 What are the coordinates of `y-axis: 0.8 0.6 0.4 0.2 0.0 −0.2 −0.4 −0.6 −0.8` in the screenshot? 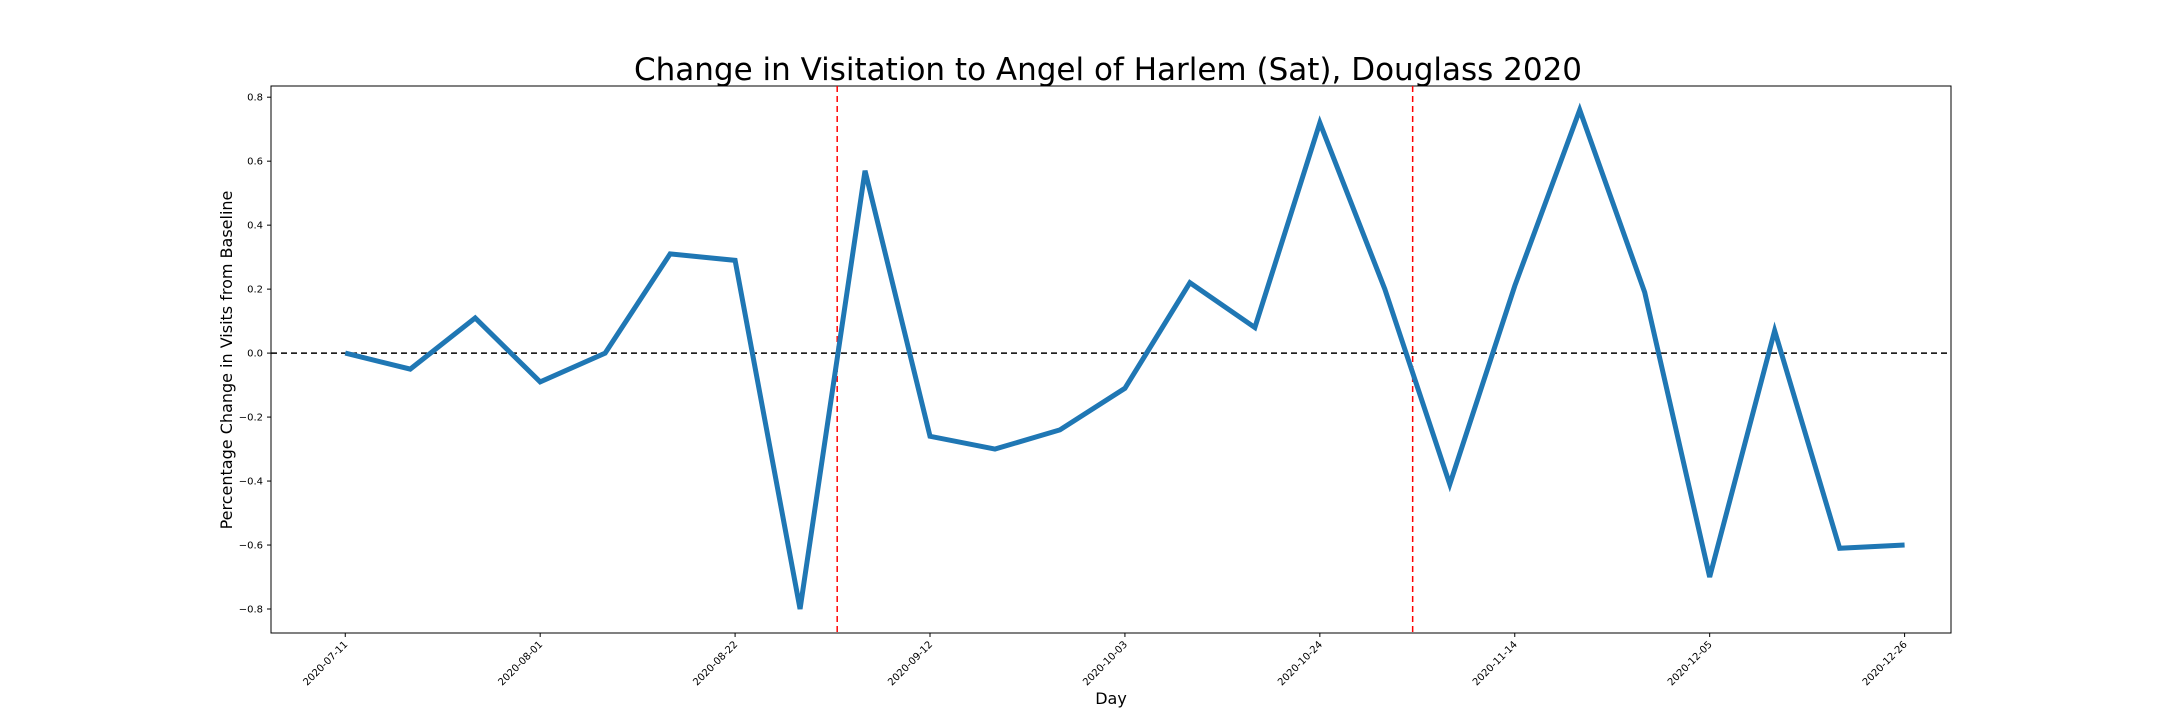 It's located at (255, 354).